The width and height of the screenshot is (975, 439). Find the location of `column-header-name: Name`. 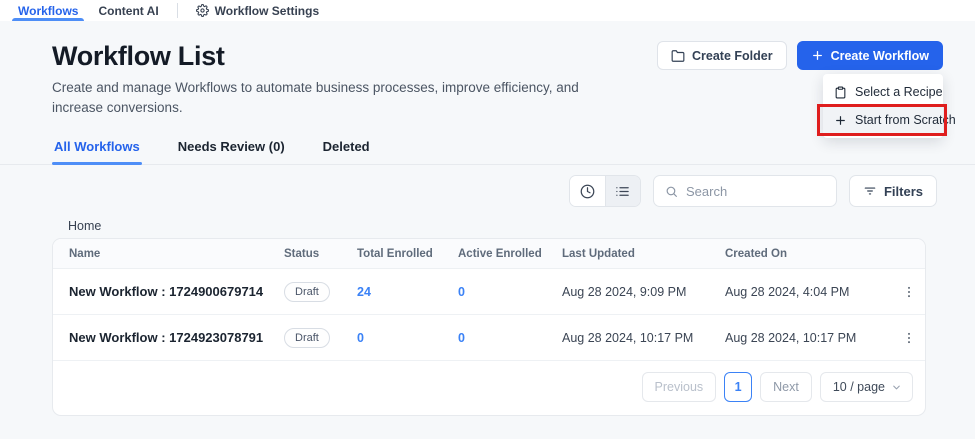

column-header-name: Name is located at coordinates (85, 253).